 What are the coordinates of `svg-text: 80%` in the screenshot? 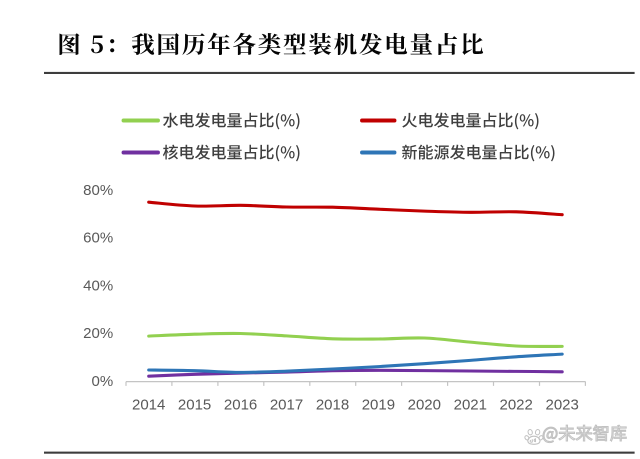 It's located at (98, 190).